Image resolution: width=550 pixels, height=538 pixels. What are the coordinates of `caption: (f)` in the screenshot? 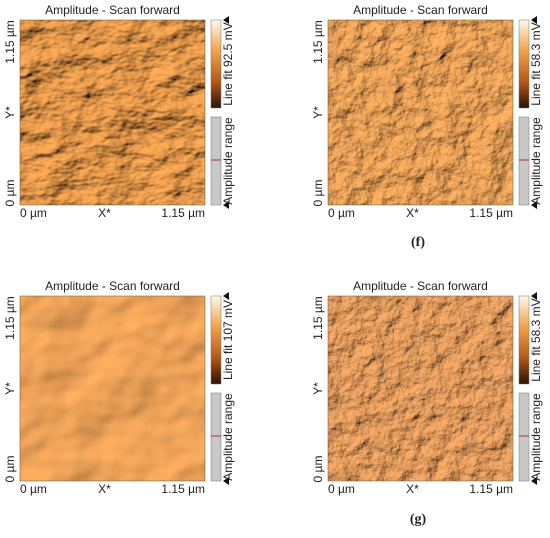 It's located at (418, 242).